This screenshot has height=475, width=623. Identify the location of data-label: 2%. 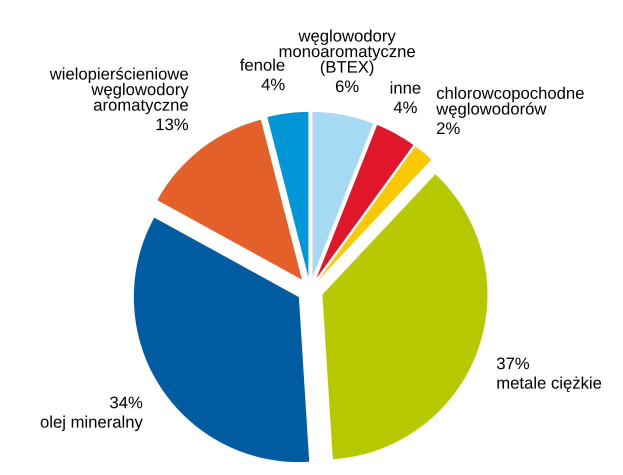
(448, 128).